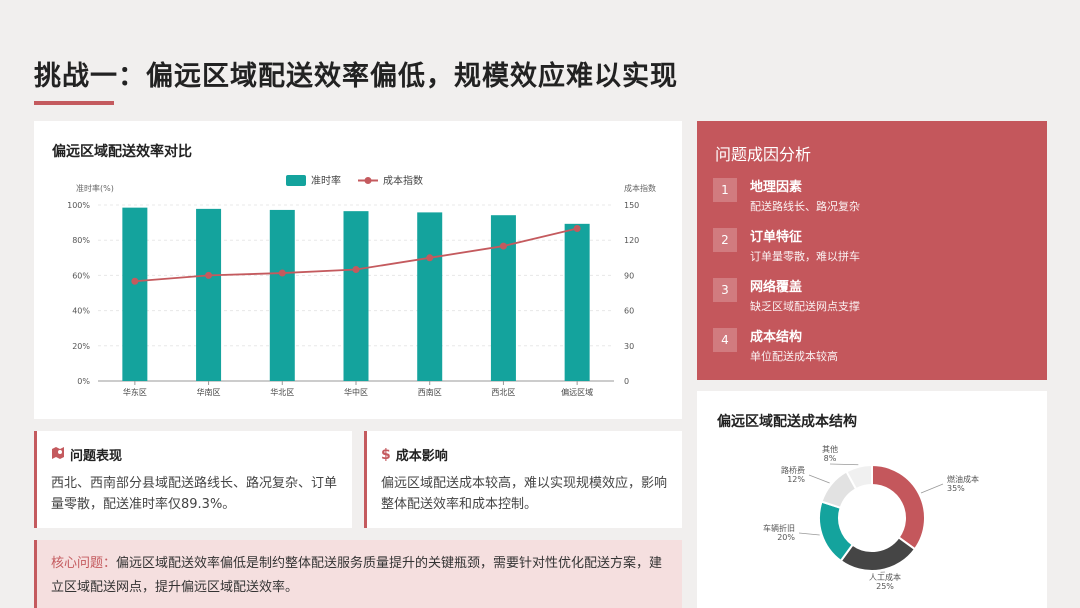 This screenshot has width=1080, height=608. I want to click on x-tick-label: 华中区, so click(356, 392).